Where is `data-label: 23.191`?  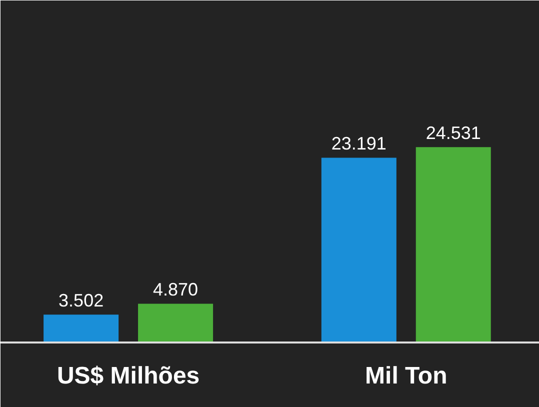
data-label: 23.191 is located at coordinates (358, 144).